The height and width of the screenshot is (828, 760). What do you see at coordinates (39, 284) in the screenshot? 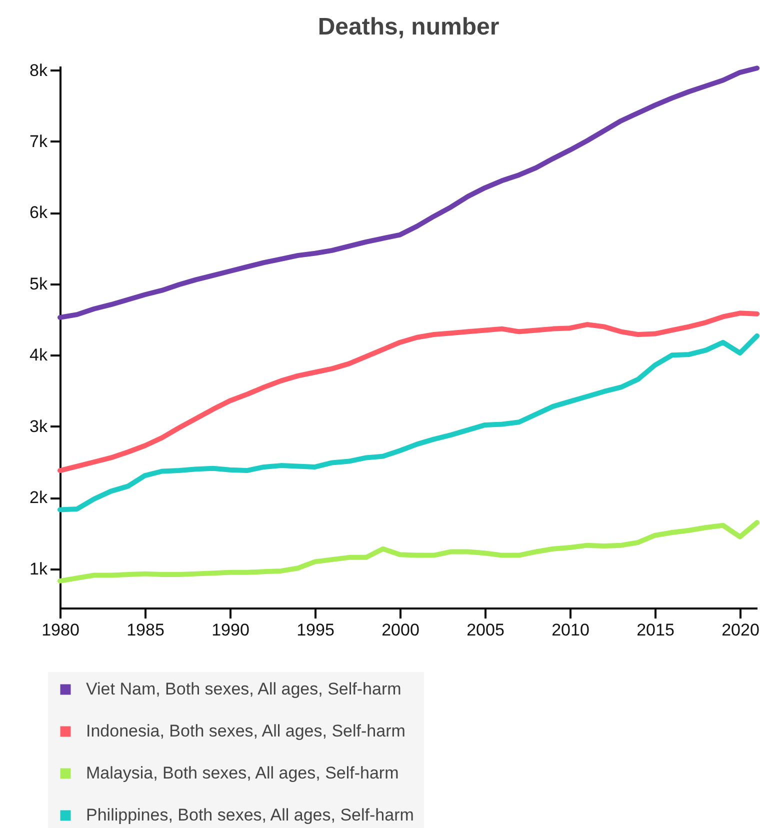
I see `y-tick-label: 5k` at bounding box center [39, 284].